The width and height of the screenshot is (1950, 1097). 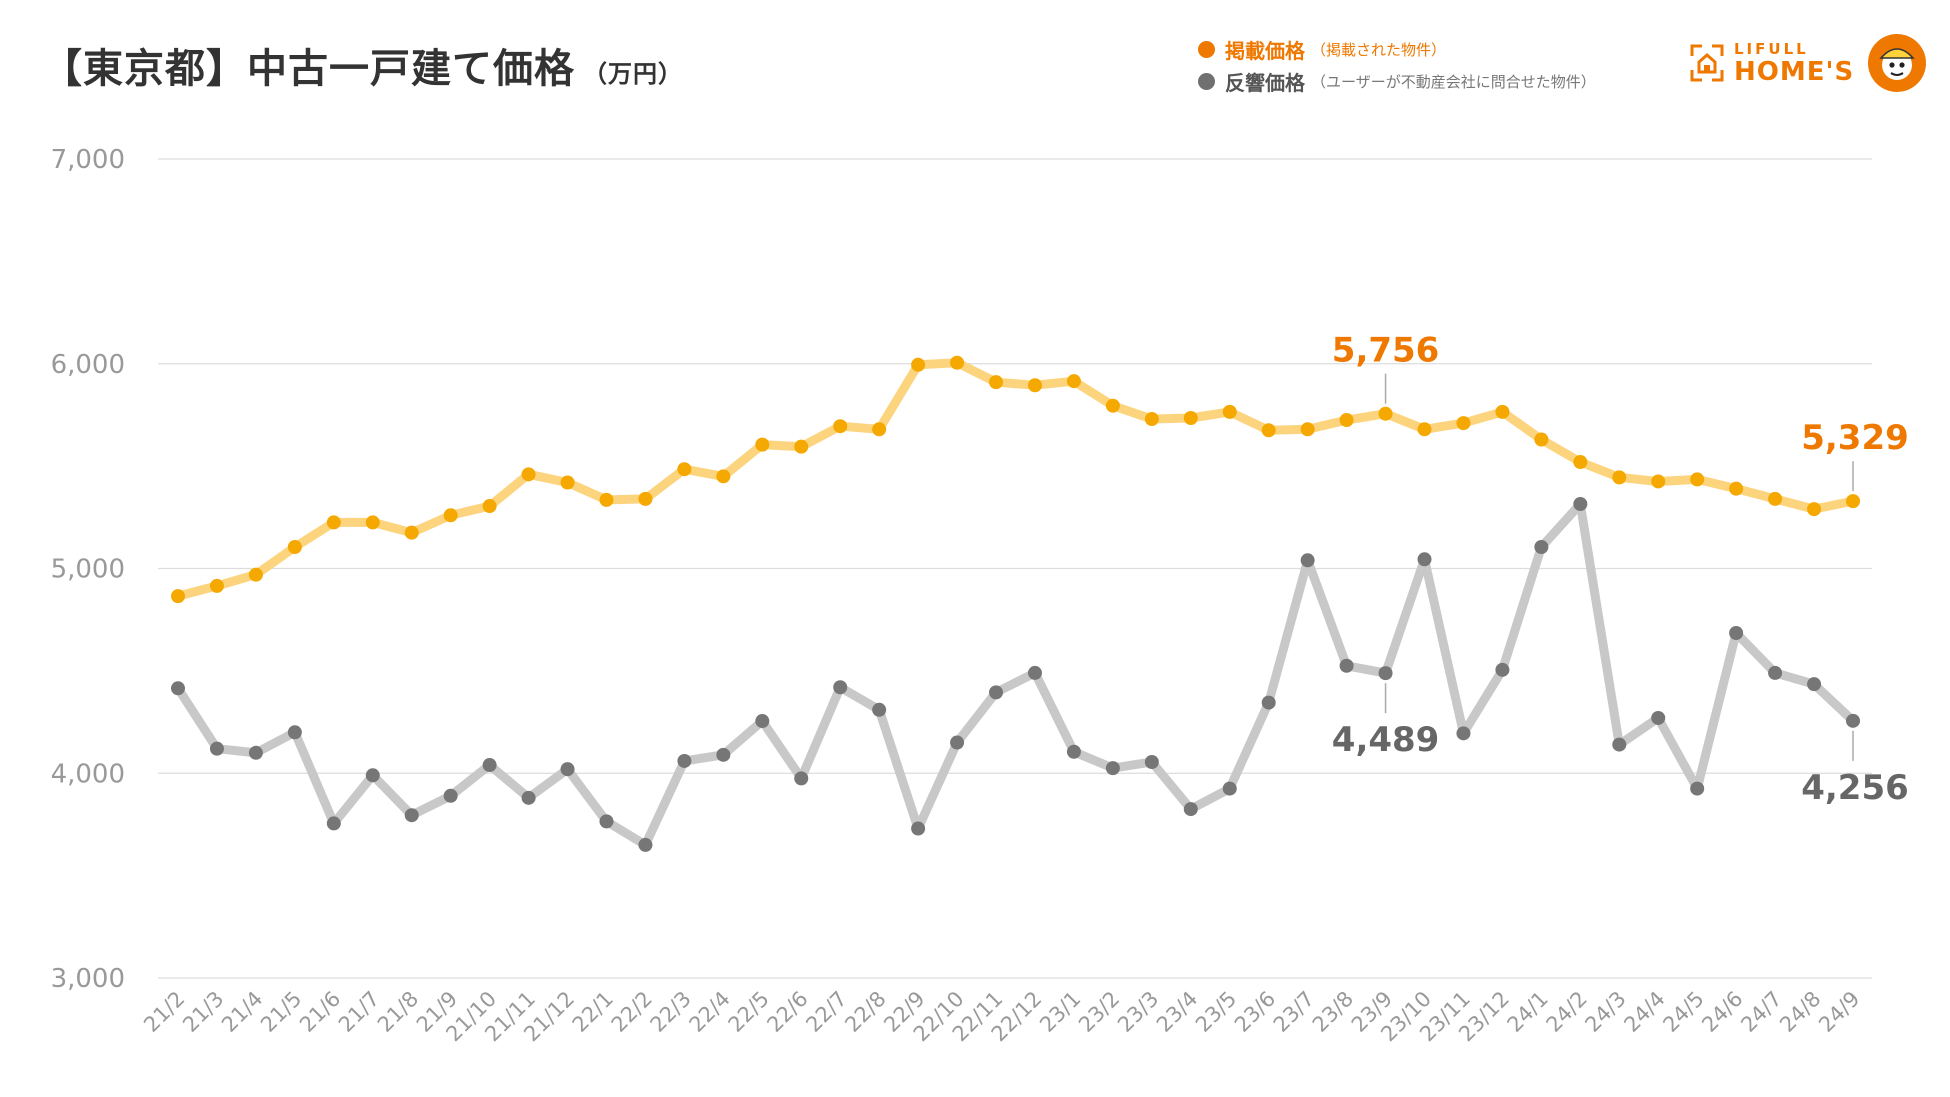 I want to click on x-tick-label: 24/4, so click(x=1644, y=1012).